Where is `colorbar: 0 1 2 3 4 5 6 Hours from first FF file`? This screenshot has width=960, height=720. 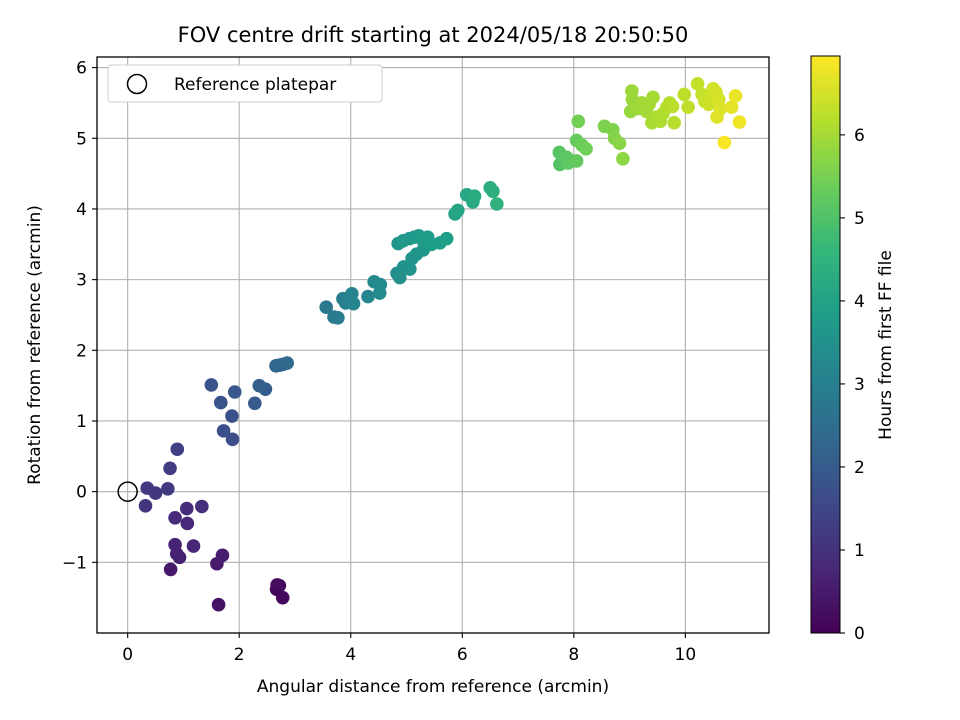 colorbar: 0 1 2 3 4 5 6 Hours from first FF file is located at coordinates (853, 349).